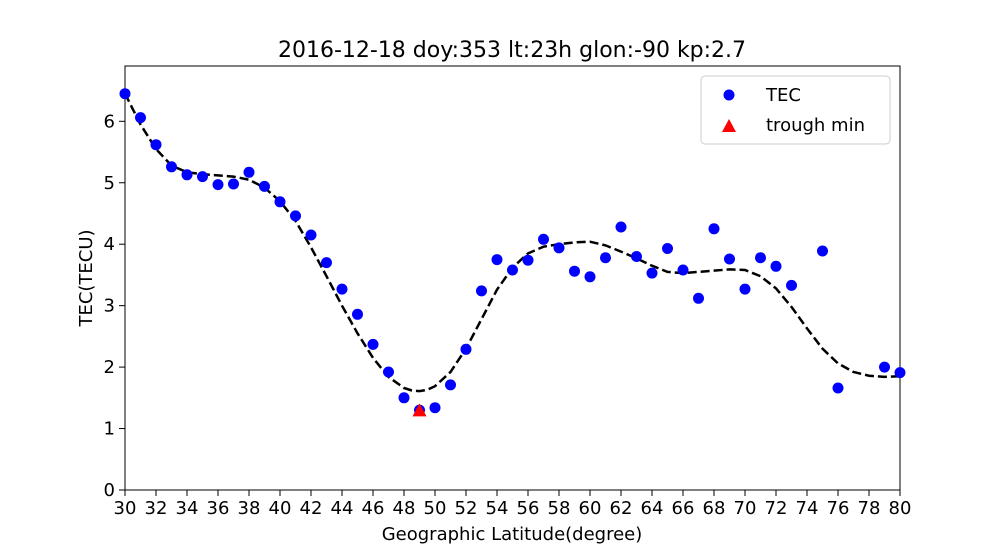 The image size is (1000, 550). Describe the element at coordinates (528, 508) in the screenshot. I see `x-tick-label: 56` at that location.